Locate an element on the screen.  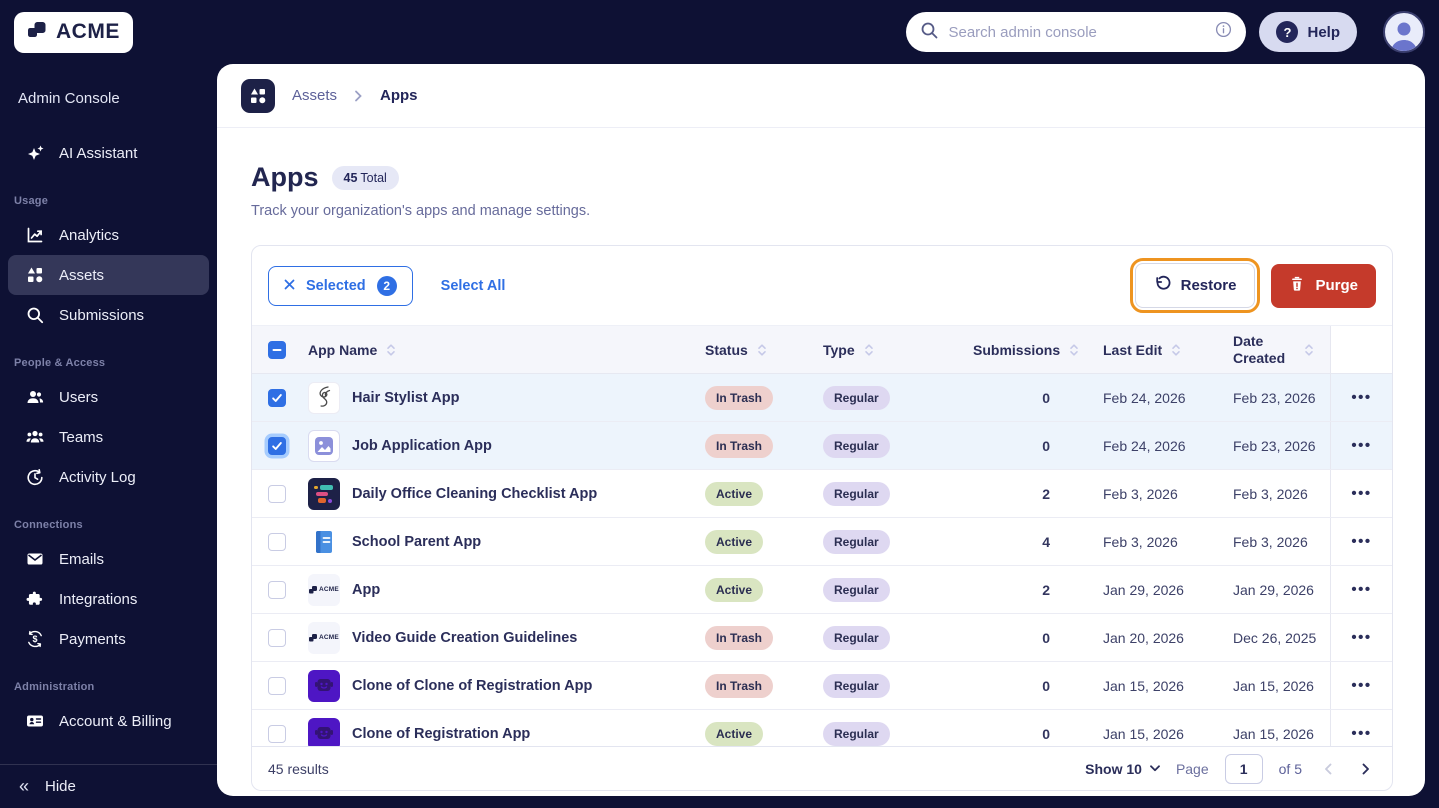
select-all-button: Select All is located at coordinates (473, 285).